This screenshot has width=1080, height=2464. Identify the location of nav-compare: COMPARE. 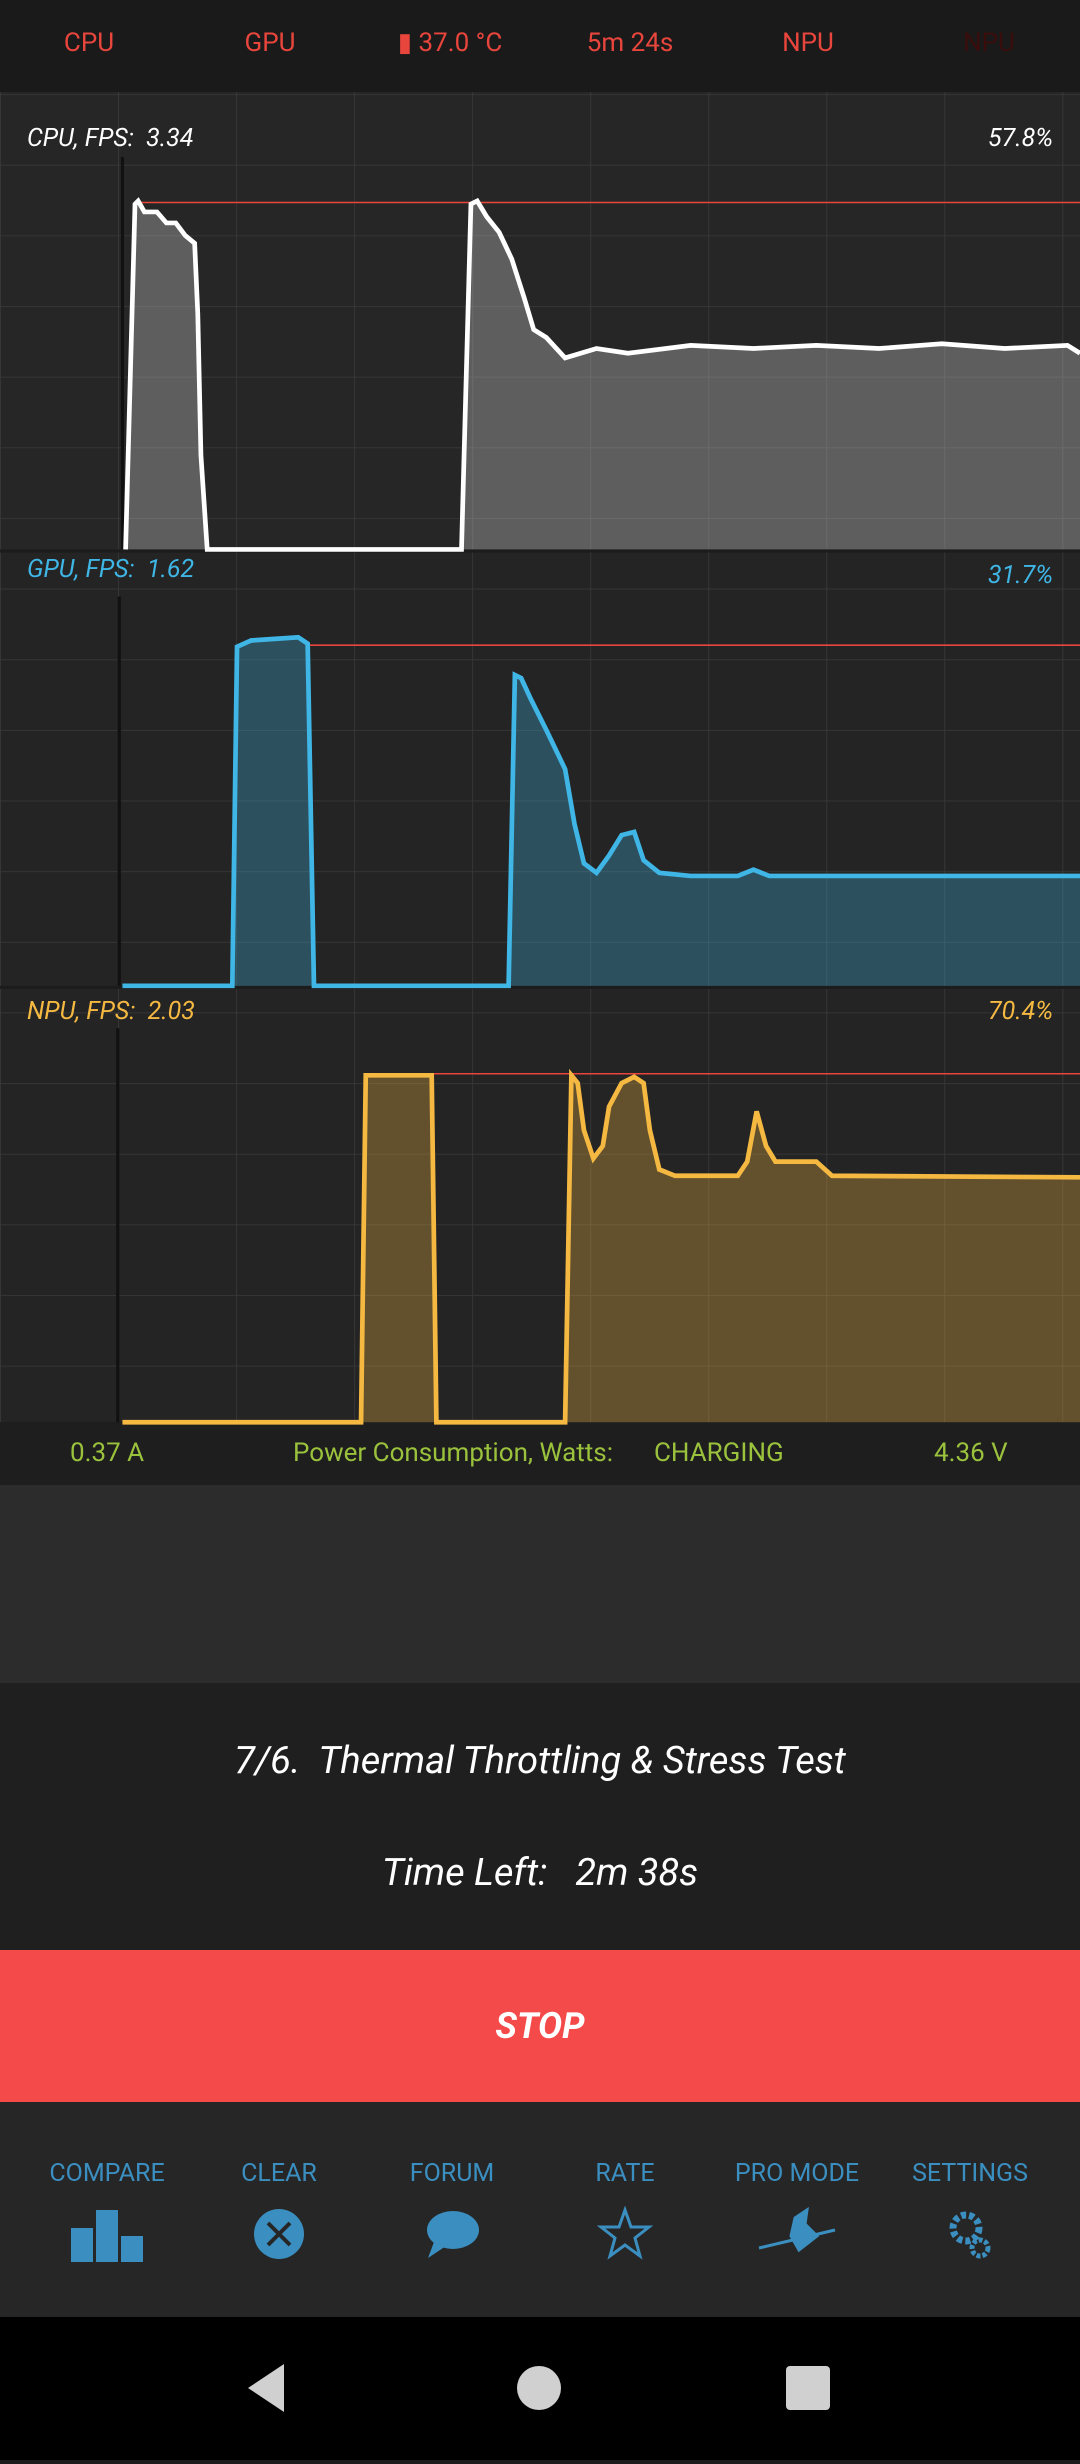
(107, 2209).